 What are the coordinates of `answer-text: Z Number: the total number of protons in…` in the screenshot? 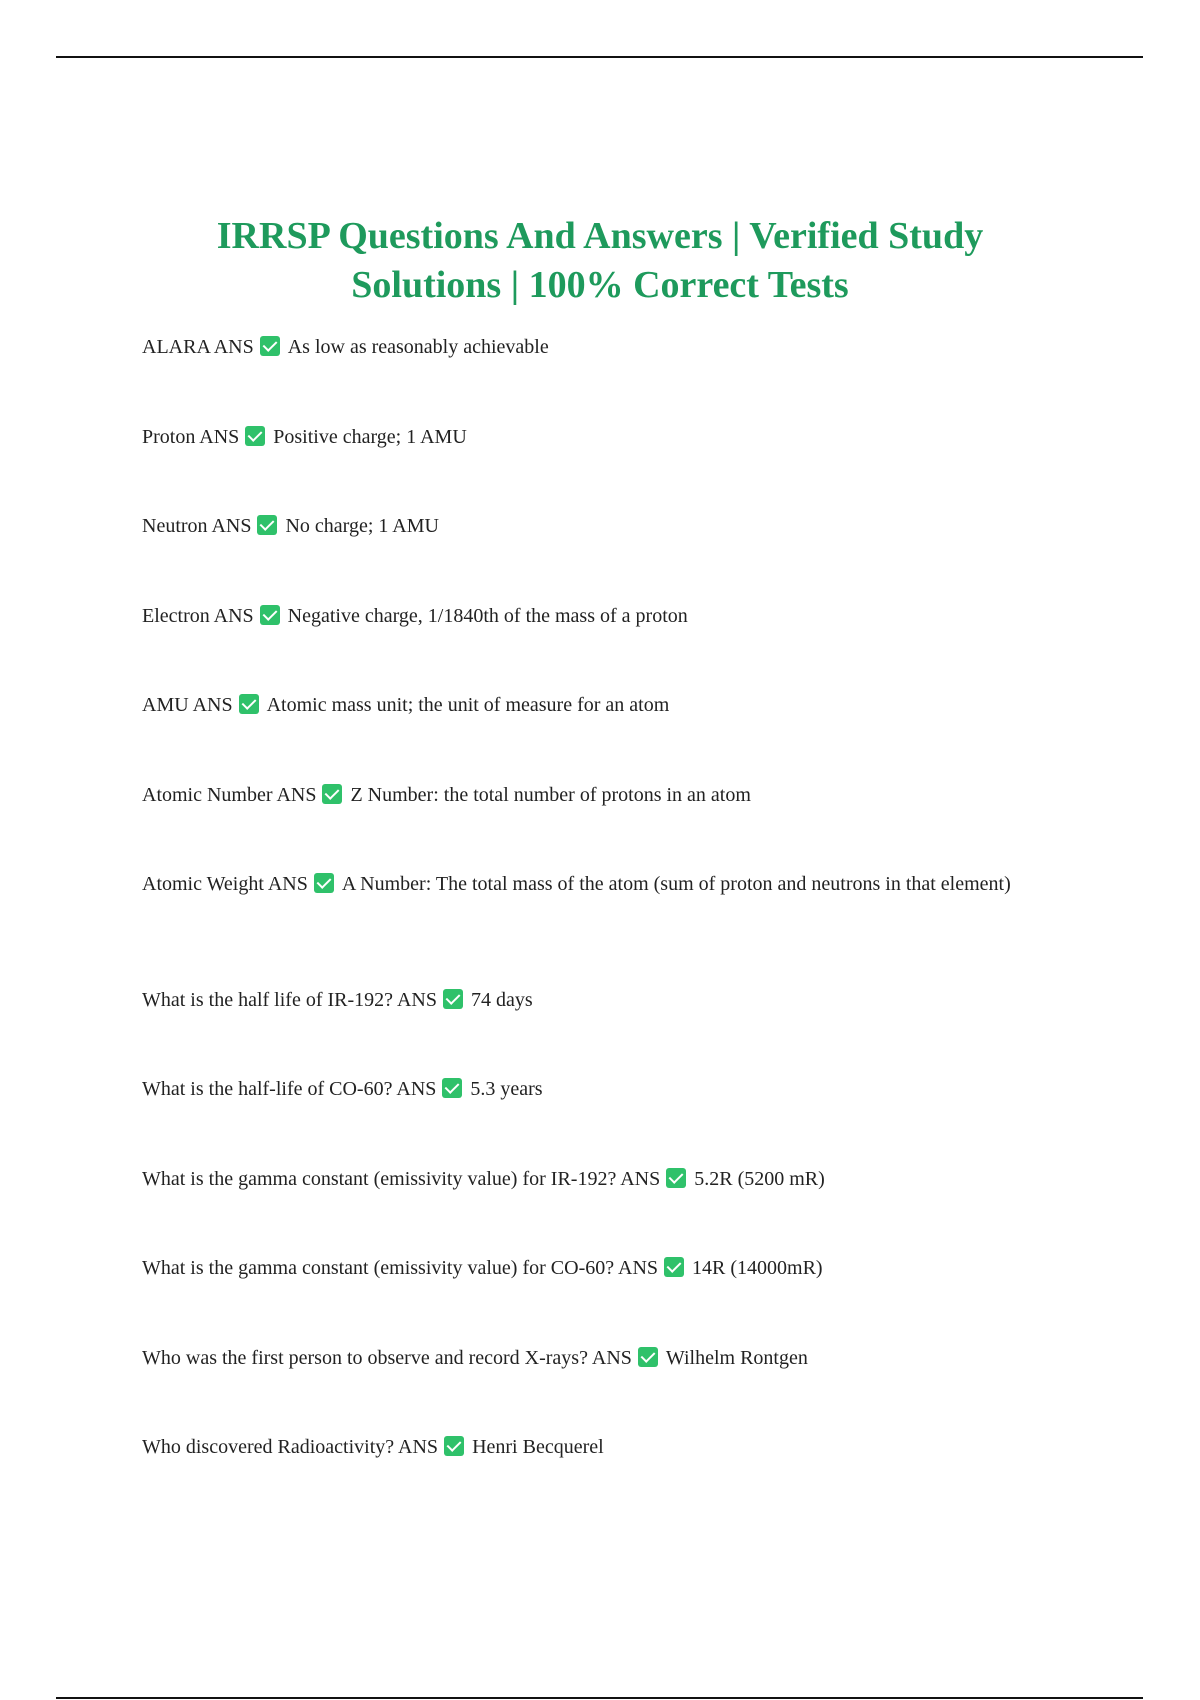 It's located at (550, 795).